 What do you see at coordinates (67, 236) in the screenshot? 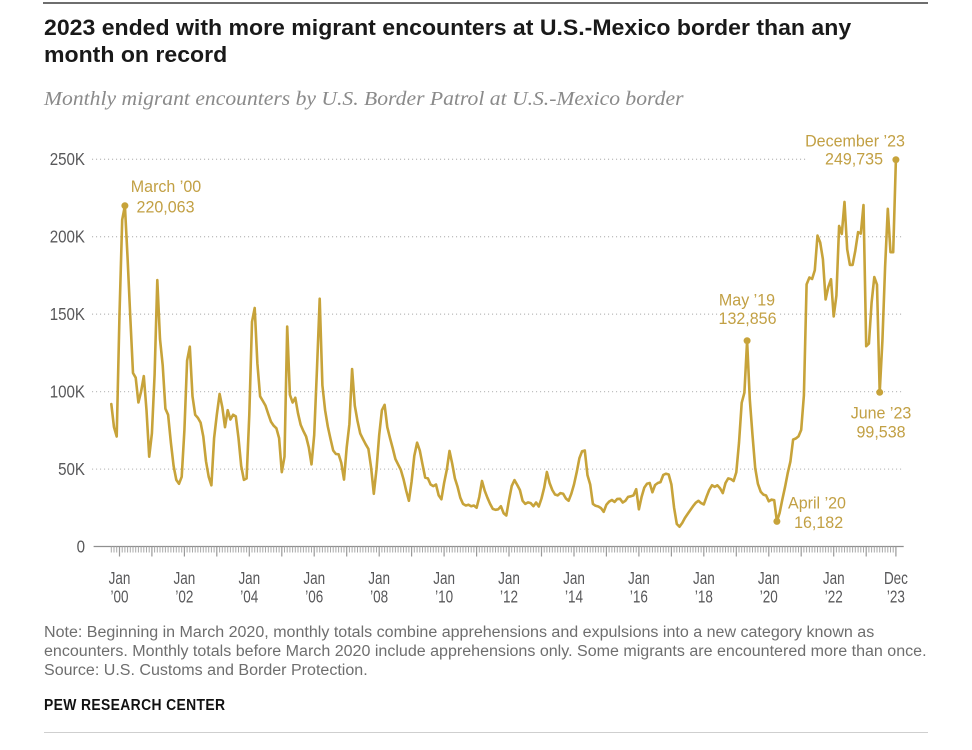
I see `svg-text: 200K` at bounding box center [67, 236].